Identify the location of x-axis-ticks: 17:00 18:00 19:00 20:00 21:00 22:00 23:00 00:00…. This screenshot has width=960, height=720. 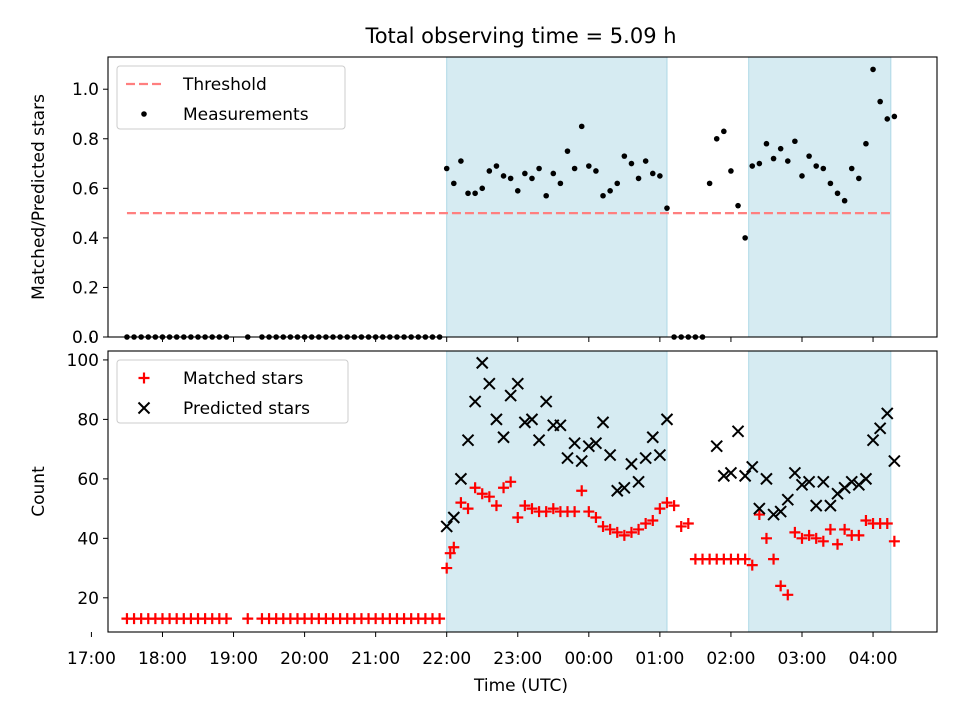
(482, 659).